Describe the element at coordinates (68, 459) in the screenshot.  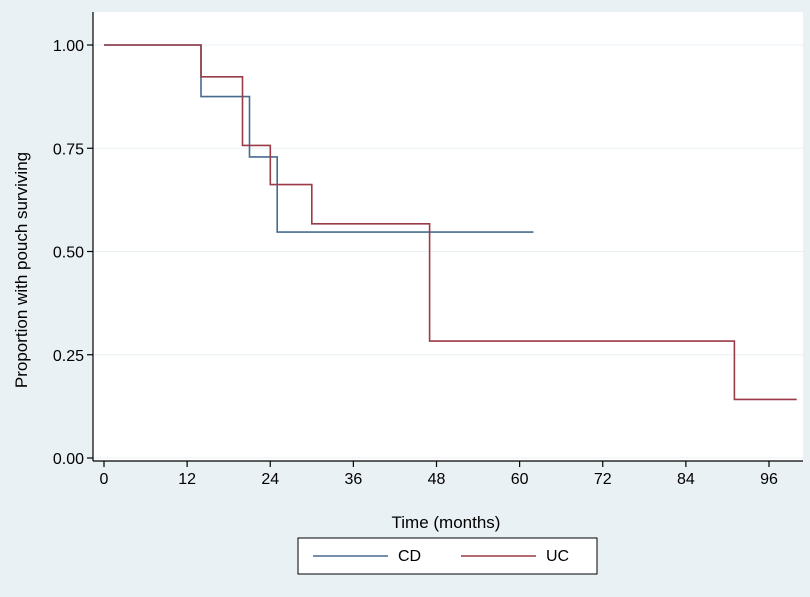
I see `y-tick-label-0: 0.00` at that location.